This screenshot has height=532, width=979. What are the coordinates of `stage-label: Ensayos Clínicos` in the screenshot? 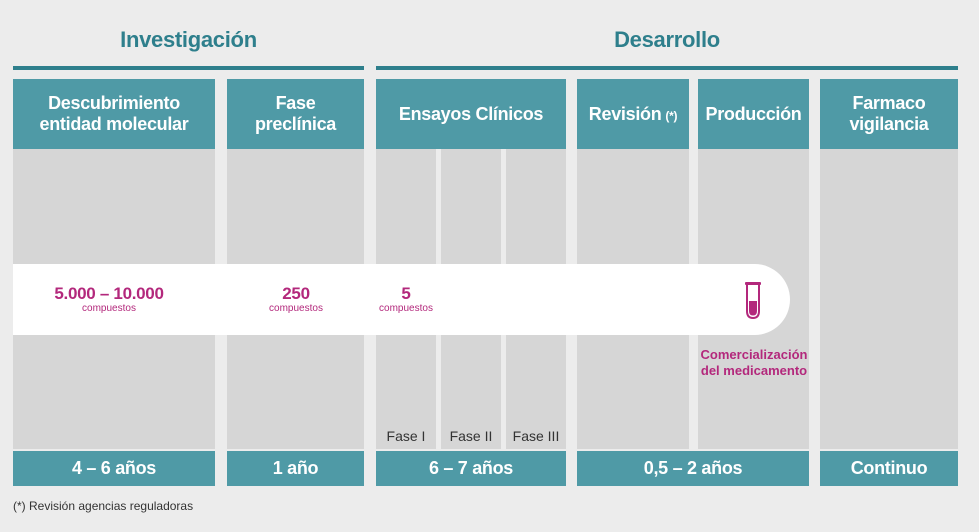 It's located at (471, 113).